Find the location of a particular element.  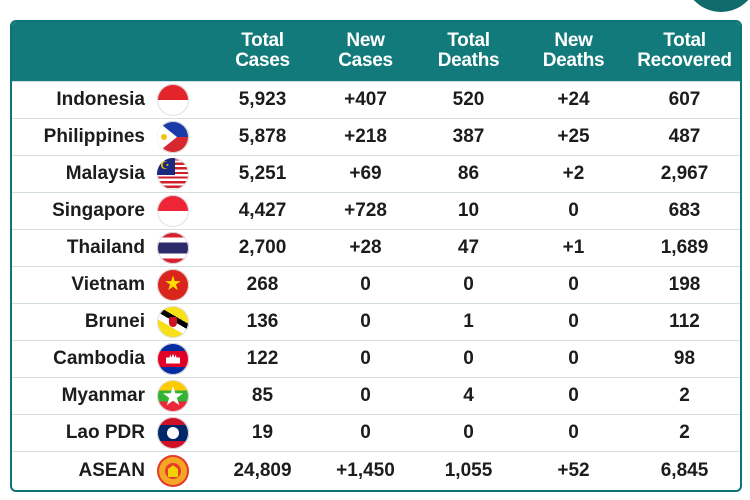

country-name: Vietnam is located at coordinates (108, 284).